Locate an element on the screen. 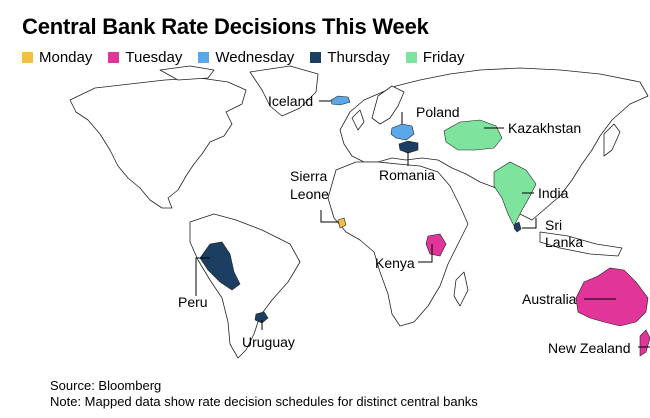 Image resolution: width=650 pixels, height=418 pixels. sri-lanka-label-line1: Sri is located at coordinates (553, 225).